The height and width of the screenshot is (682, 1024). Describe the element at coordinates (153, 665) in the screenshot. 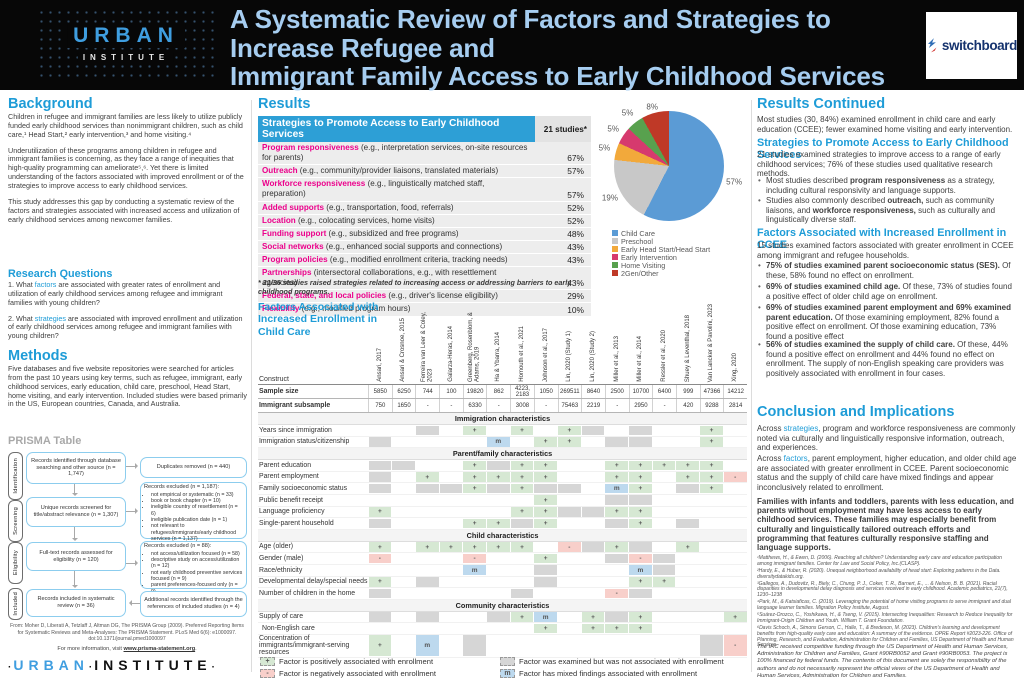

I see `wordmark-institute: INSTITUTE` at that location.